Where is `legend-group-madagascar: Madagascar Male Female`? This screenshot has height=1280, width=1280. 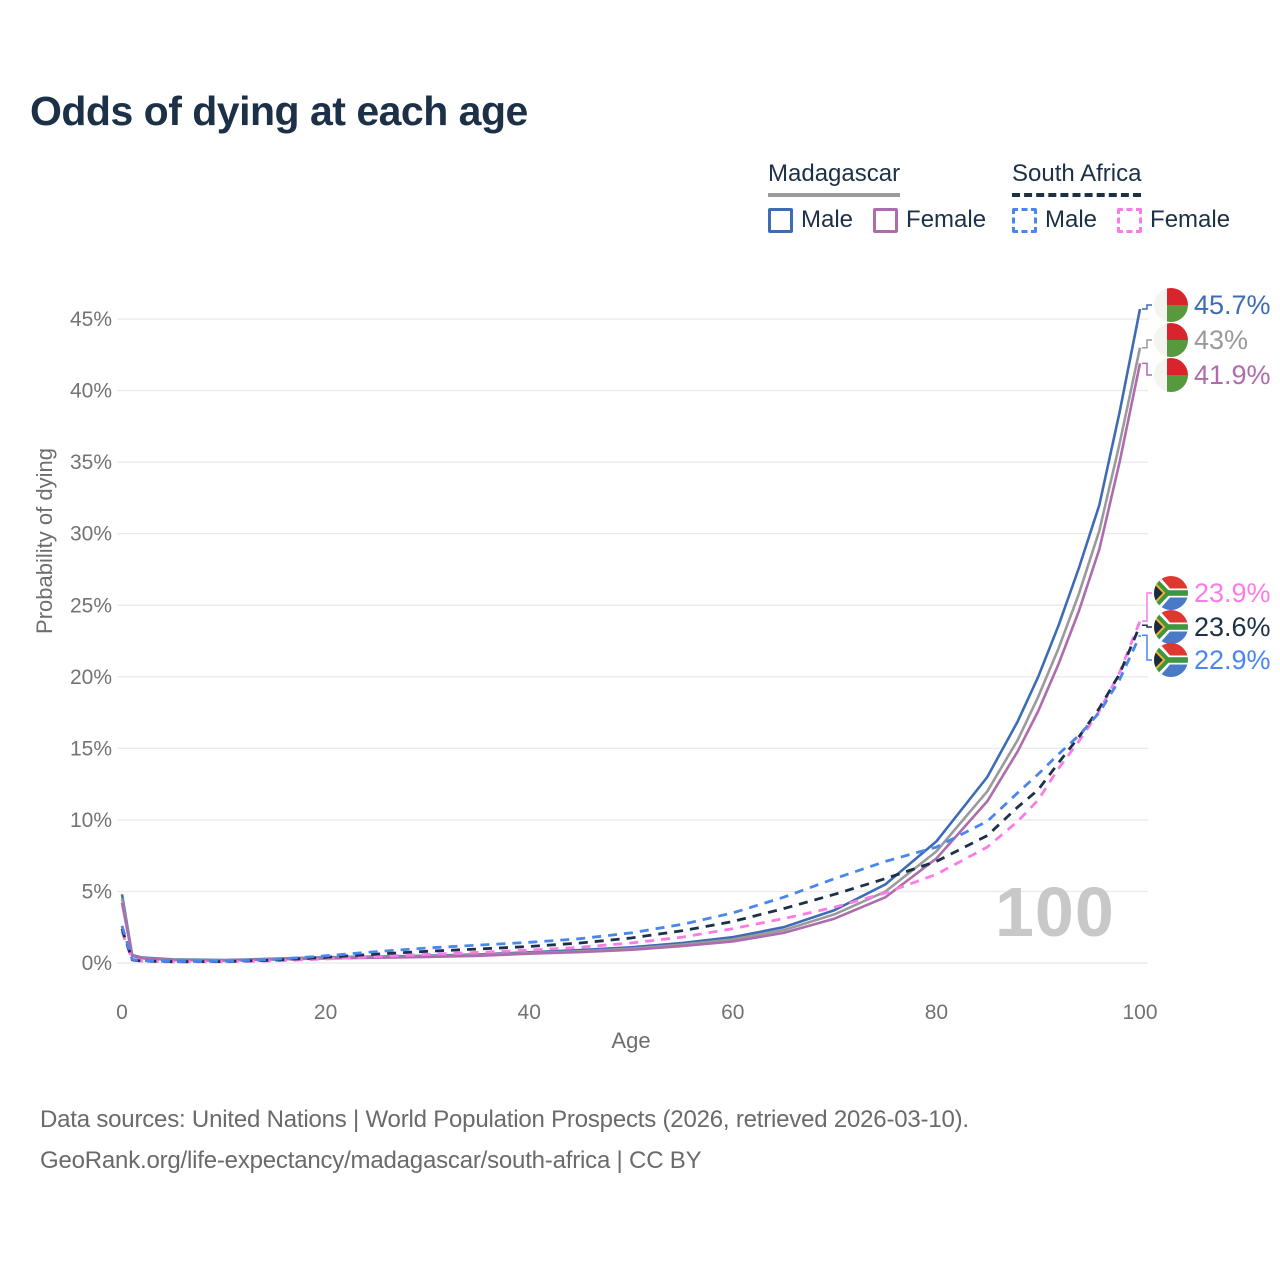
legend-group-madagascar: Madagascar Male Female is located at coordinates (877, 197).